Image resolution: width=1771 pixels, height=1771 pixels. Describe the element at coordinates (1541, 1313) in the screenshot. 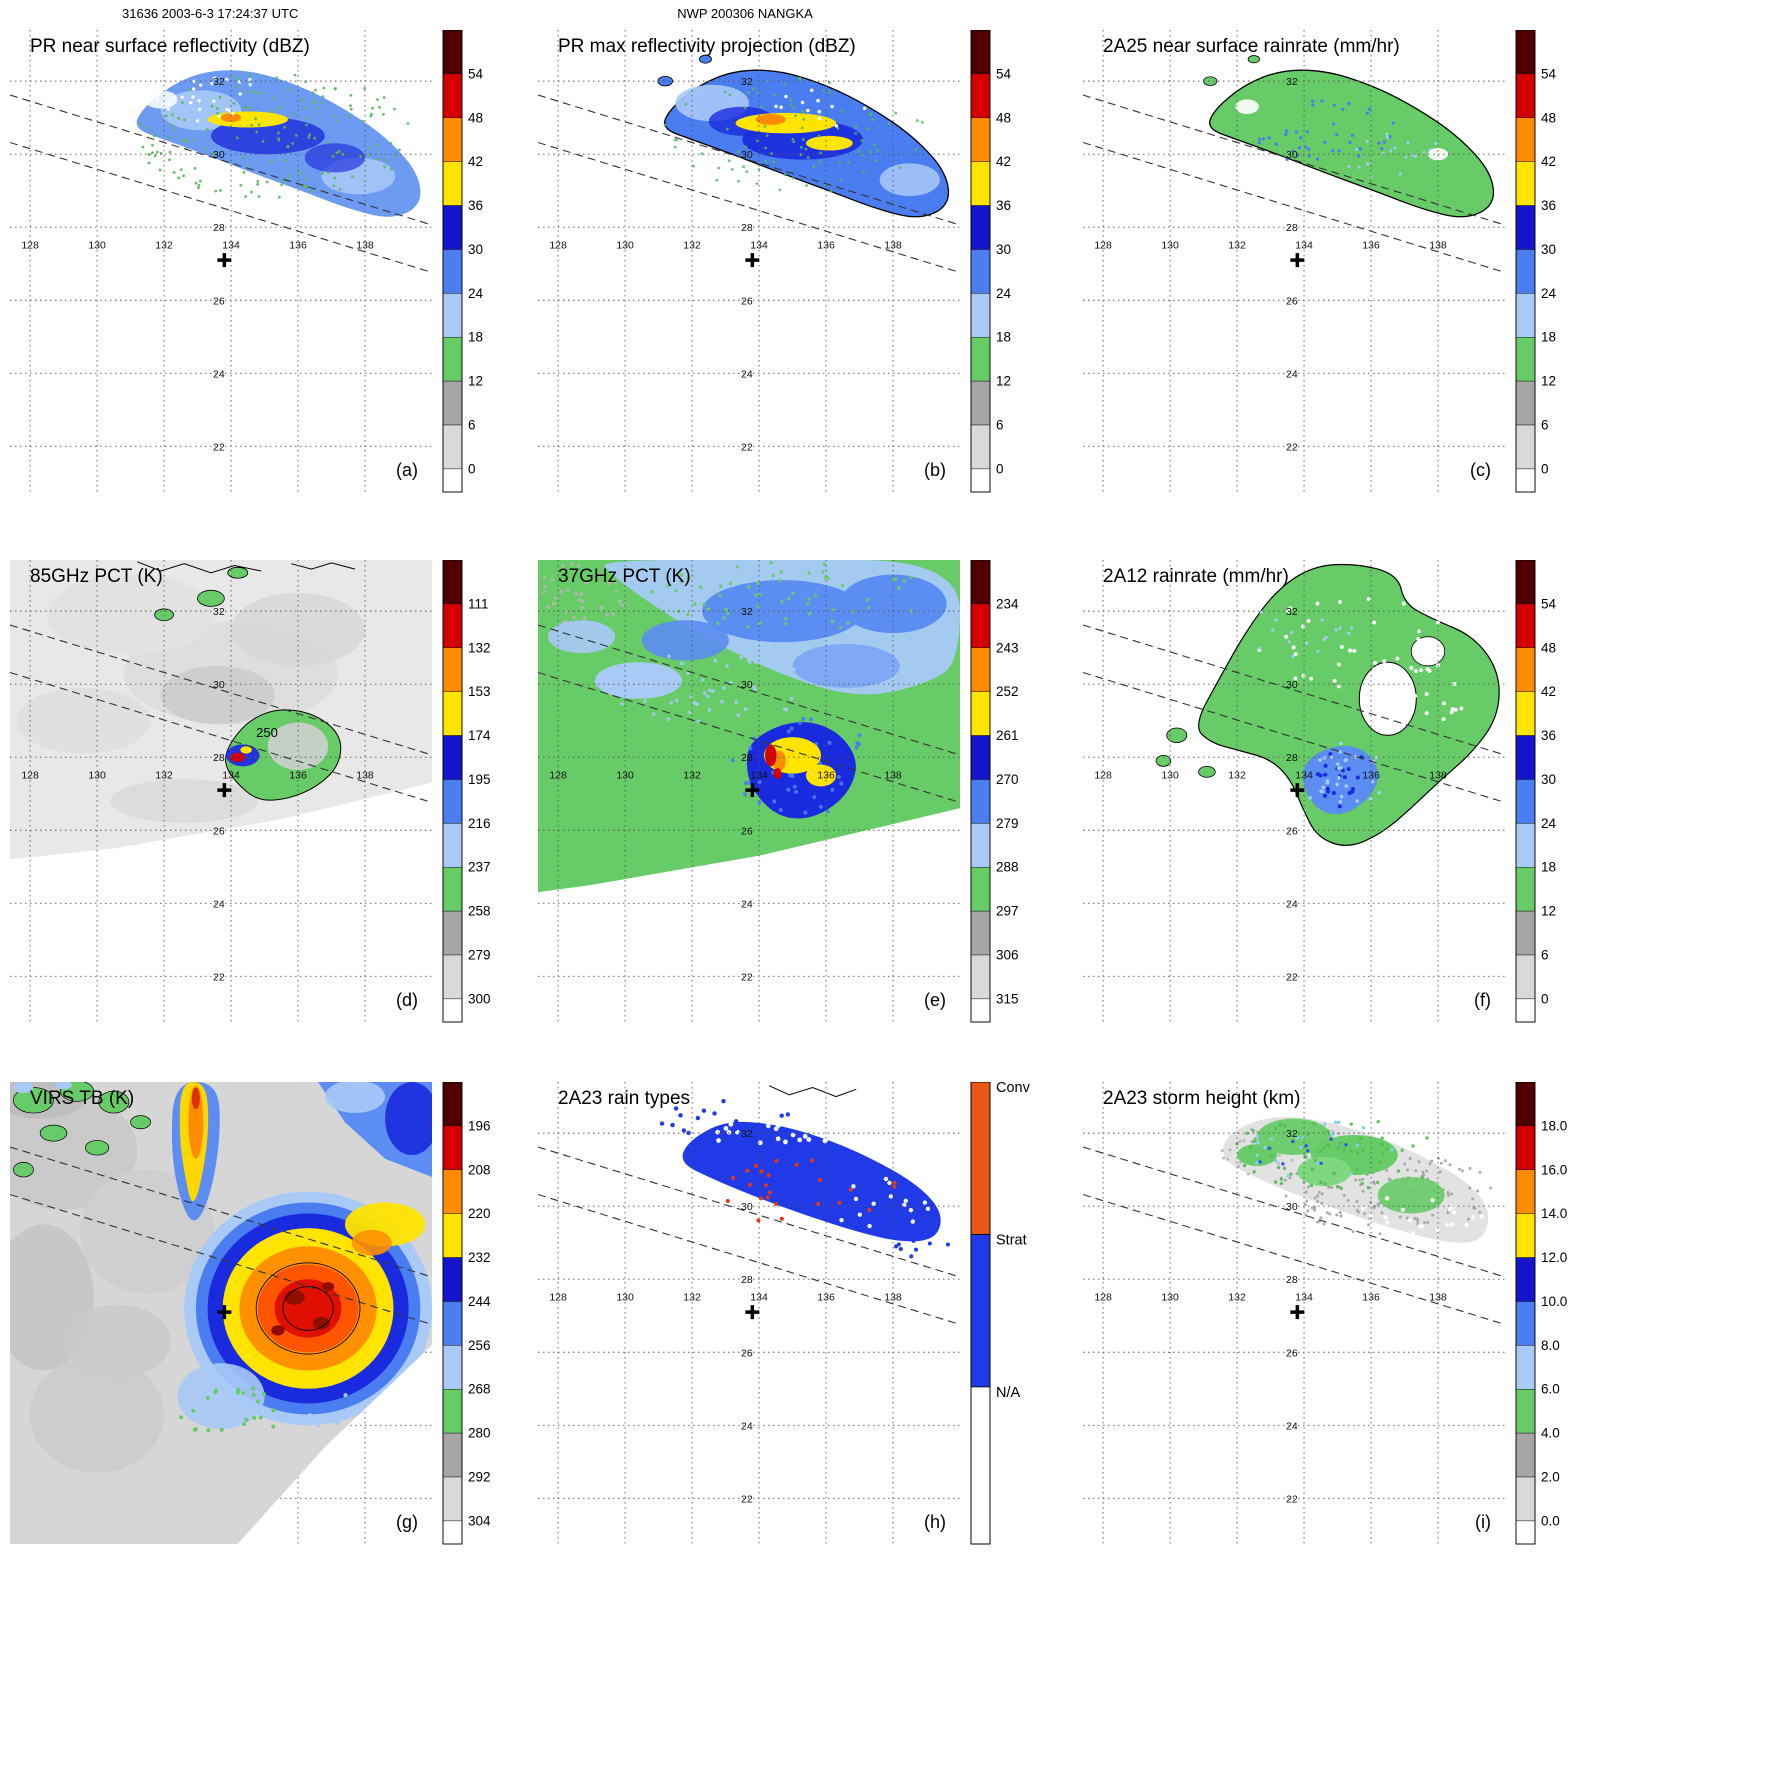

I see `panel-i-colorbar: 18.0 16.0 14.0 12.0 10.0 8.0 6.0 4.0 2.0 0.0` at that location.